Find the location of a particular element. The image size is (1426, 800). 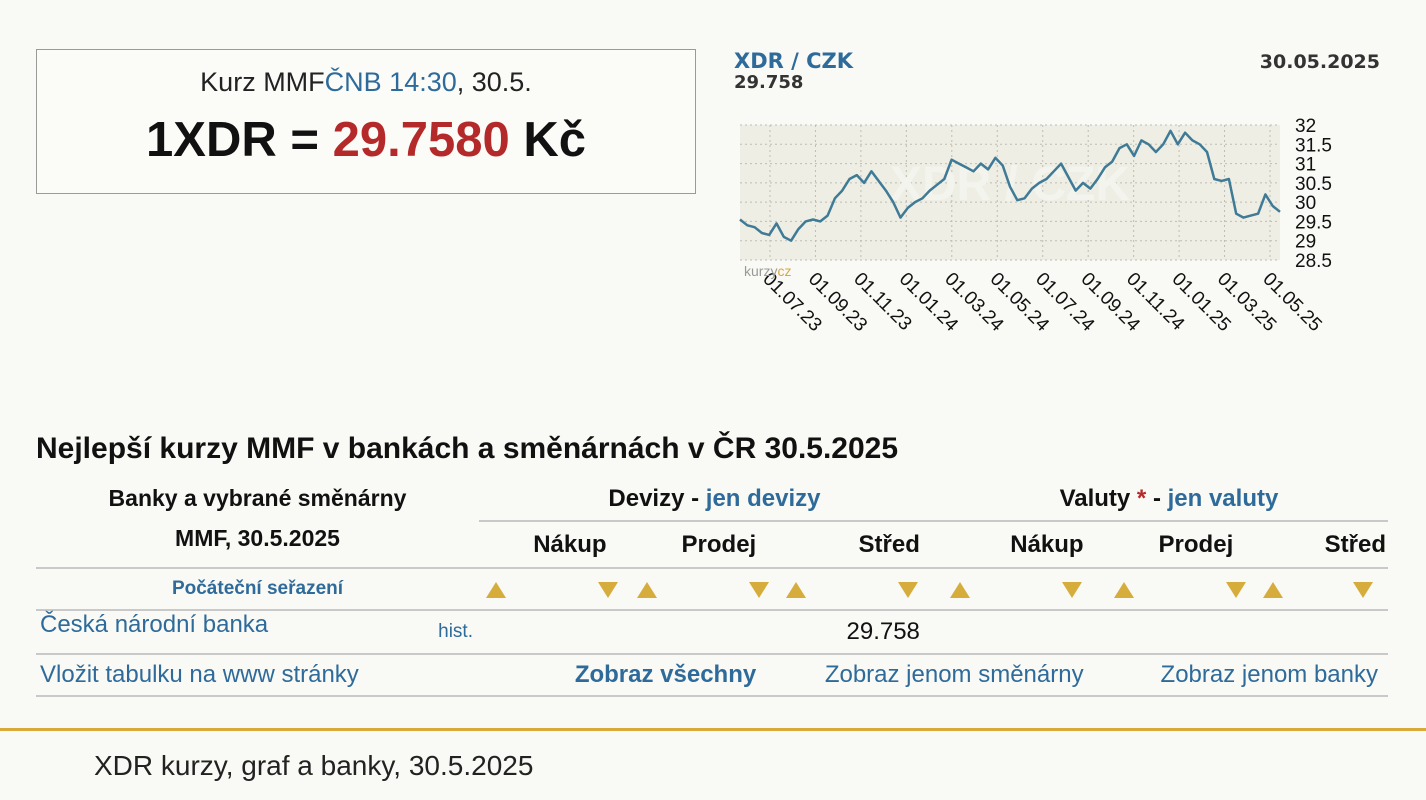

rate-number: 29.7580 is located at coordinates (421, 140).